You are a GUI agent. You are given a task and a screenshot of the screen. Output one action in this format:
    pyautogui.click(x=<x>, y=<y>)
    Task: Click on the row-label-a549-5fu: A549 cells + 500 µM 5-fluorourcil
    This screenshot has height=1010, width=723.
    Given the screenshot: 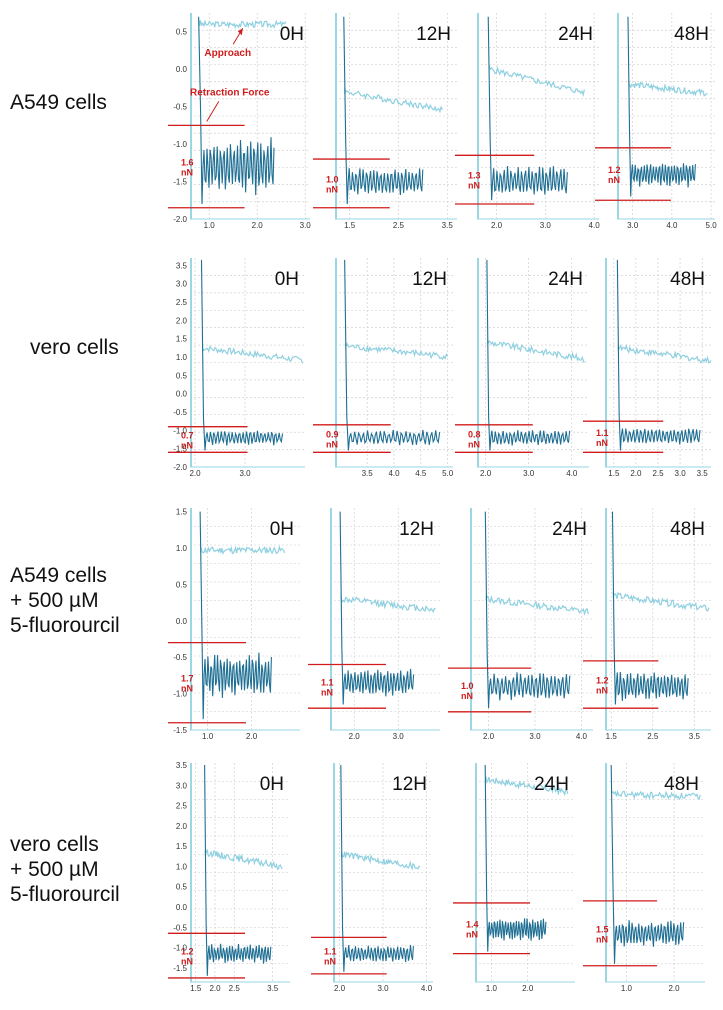 What is the action you would take?
    pyautogui.click(x=65, y=600)
    